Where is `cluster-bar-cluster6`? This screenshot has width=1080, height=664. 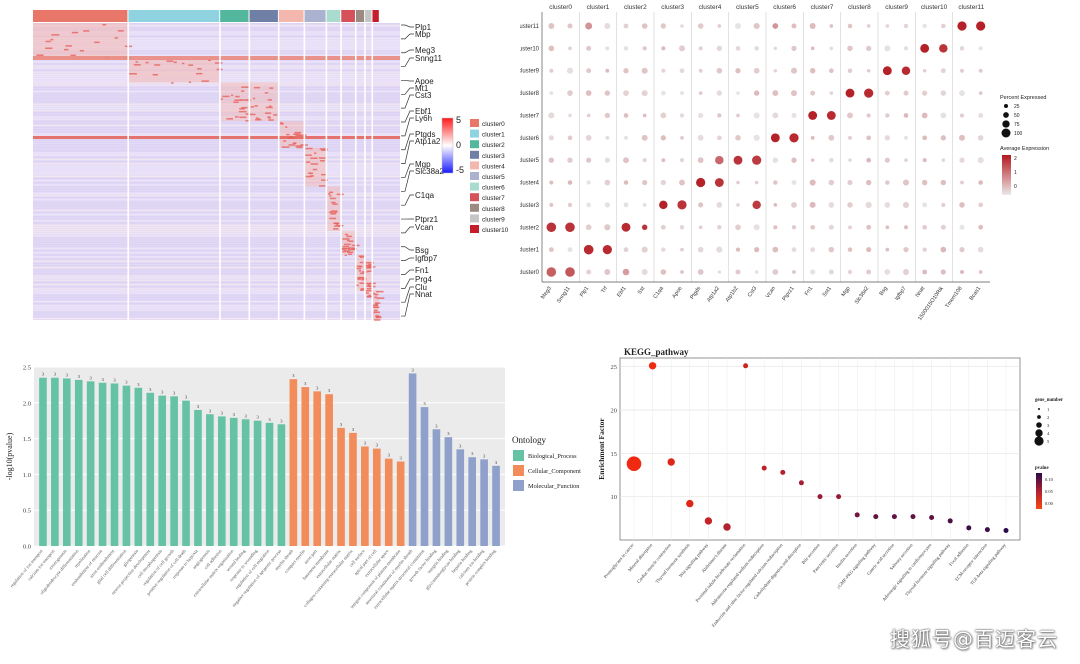 cluster-bar-cluster6 is located at coordinates (333, 16).